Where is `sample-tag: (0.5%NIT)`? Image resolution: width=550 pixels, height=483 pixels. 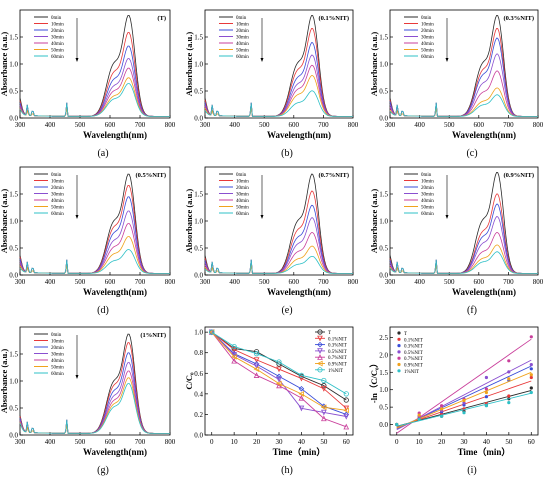
sample-tag: (0.5%NIT) is located at coordinates (150, 175).